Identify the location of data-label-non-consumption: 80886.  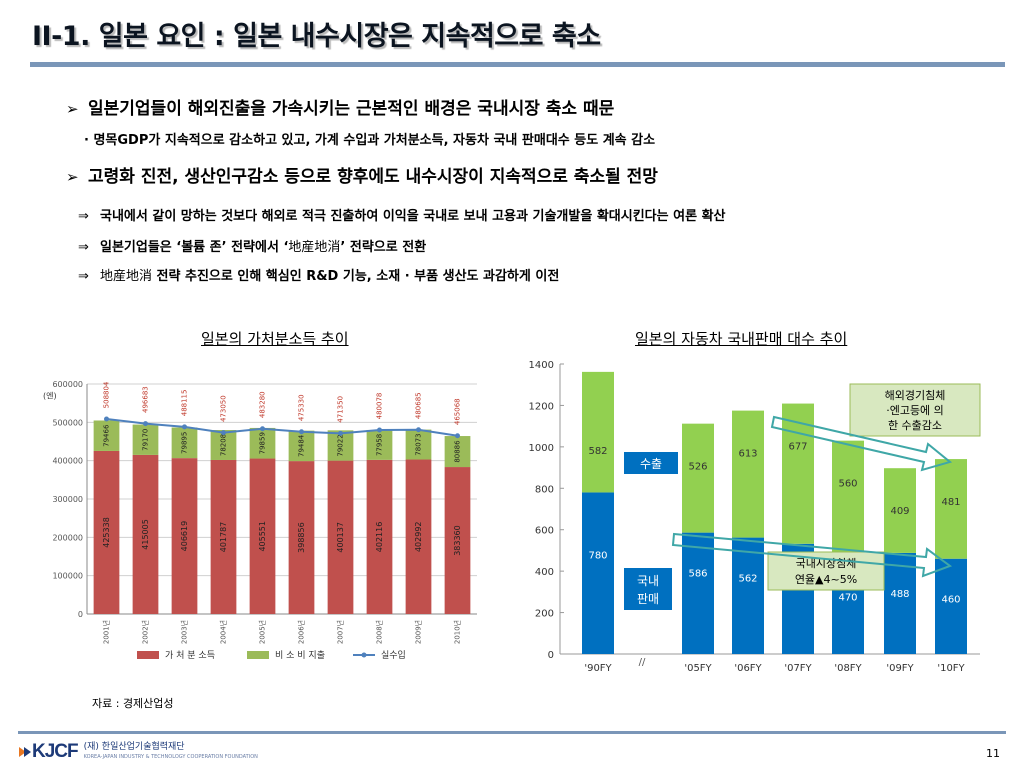
(458, 451).